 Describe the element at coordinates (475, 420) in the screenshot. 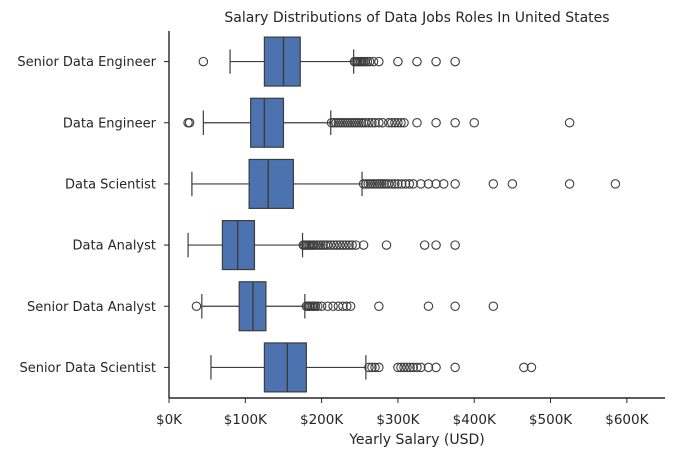

I see `x-tick-label: $400K` at that location.